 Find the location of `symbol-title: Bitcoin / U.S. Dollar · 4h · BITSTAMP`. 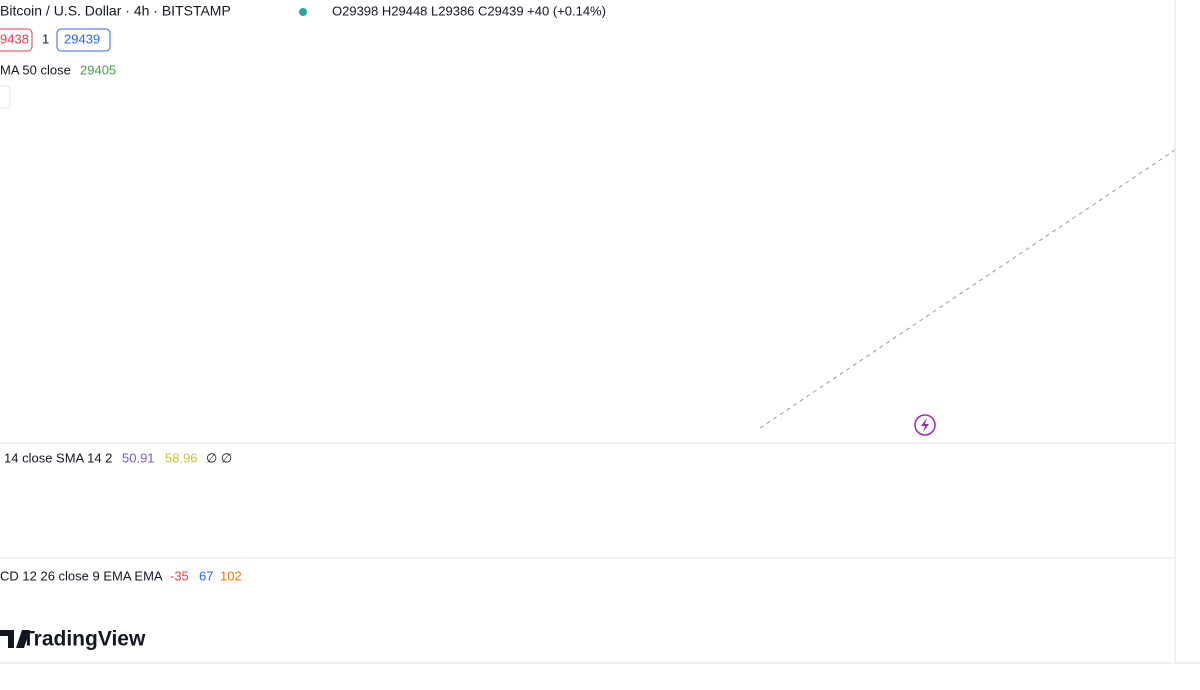

symbol-title: Bitcoin / U.S. Dollar · 4h · BITSTAMP is located at coordinates (115, 11).